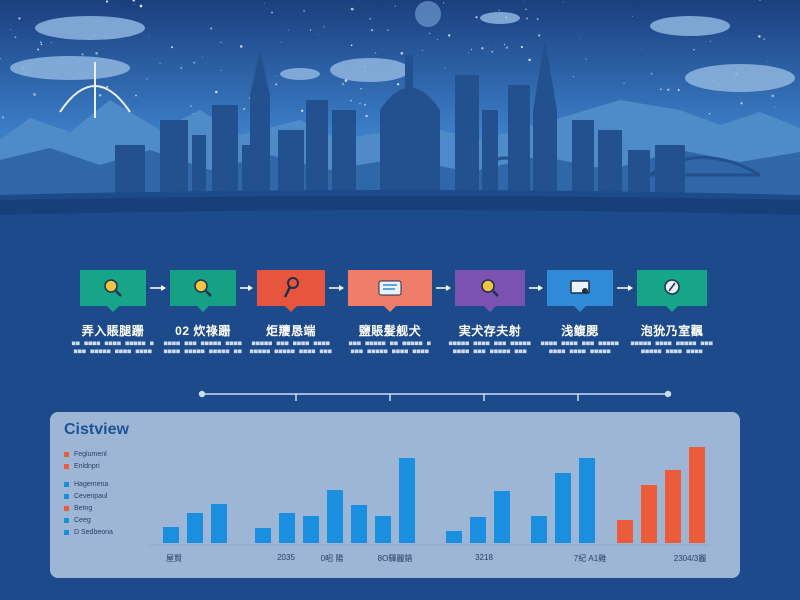 Image resolution: width=800 pixels, height=600 pixels. Describe the element at coordinates (672, 347) in the screenshot. I see `step-description: ■■■■■ ■■■■ ■■■■■ ■■■ ■■■■■ ■■■■ ■■■■` at that location.